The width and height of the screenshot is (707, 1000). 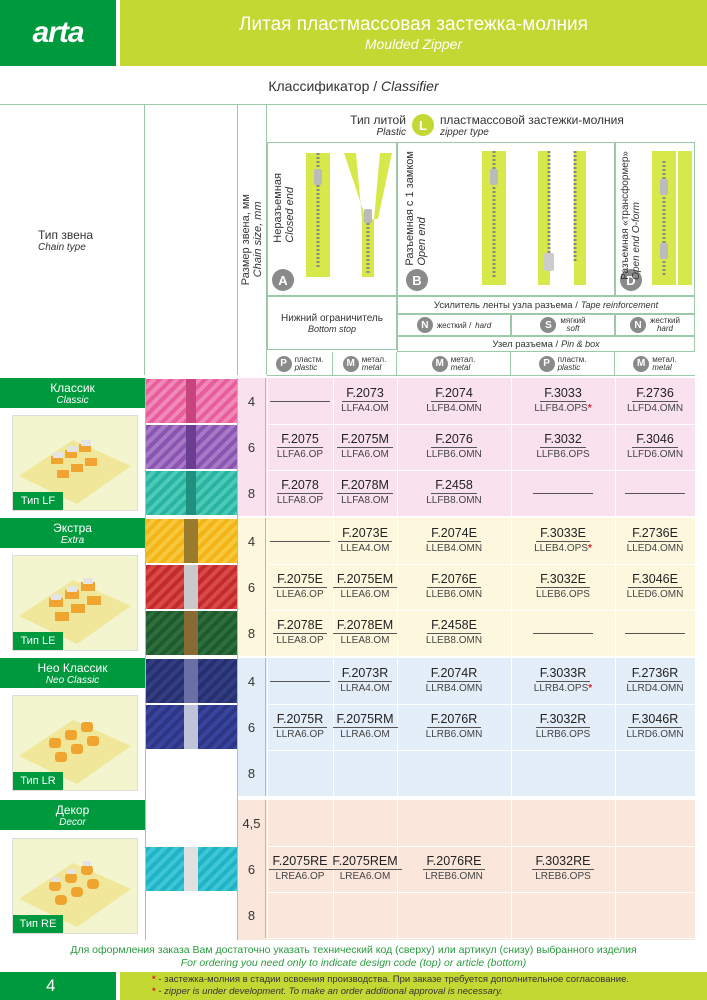 I want to click on swatch-column-border, so click(x=191, y=659).